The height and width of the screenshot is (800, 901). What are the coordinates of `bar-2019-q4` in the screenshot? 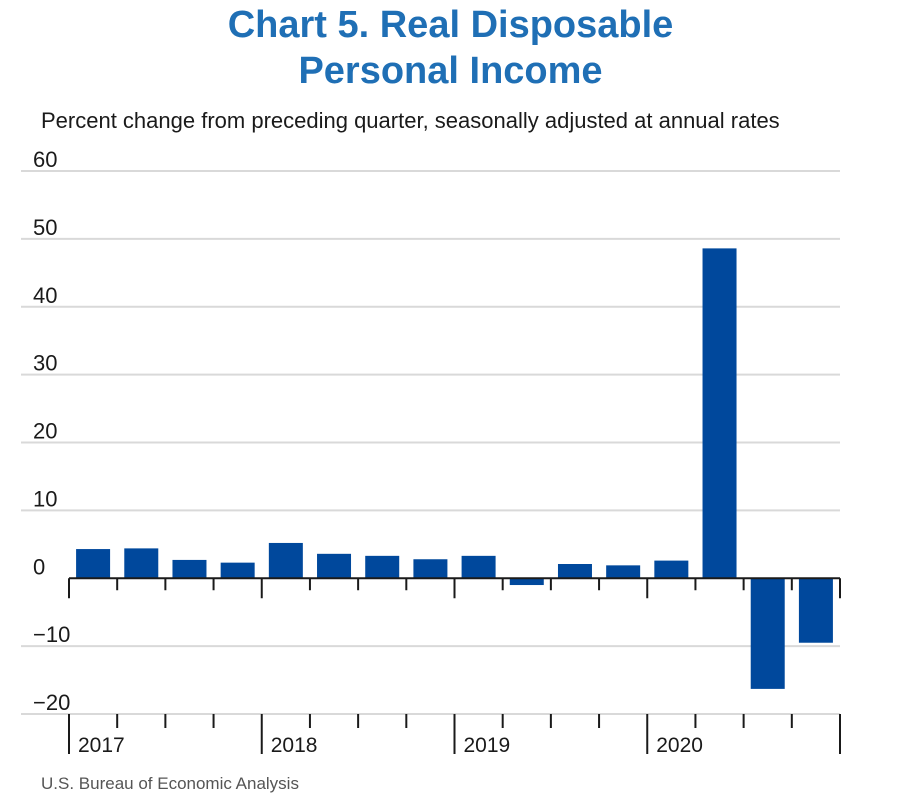 It's located at (623, 572).